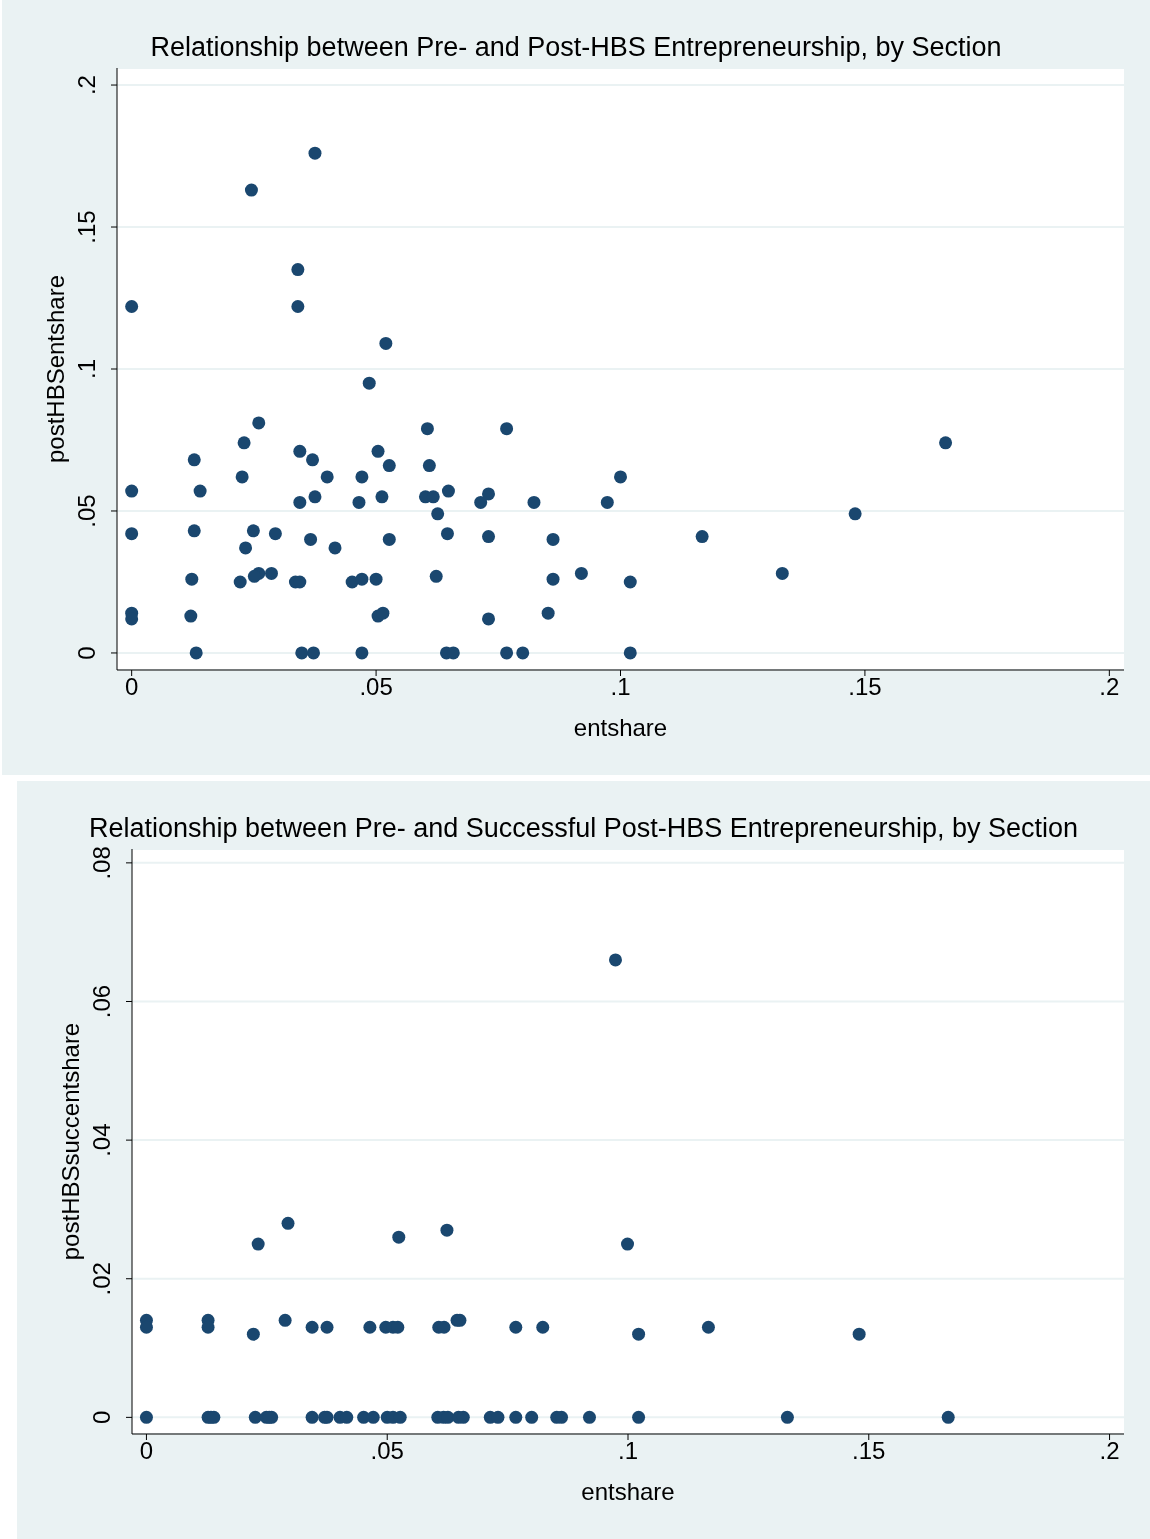 This screenshot has width=1150, height=1539. What do you see at coordinates (583, 828) in the screenshot?
I see `chart-title: Relationship between Pre- and Successful Post-HBS Entrepreneurship, by Section` at bounding box center [583, 828].